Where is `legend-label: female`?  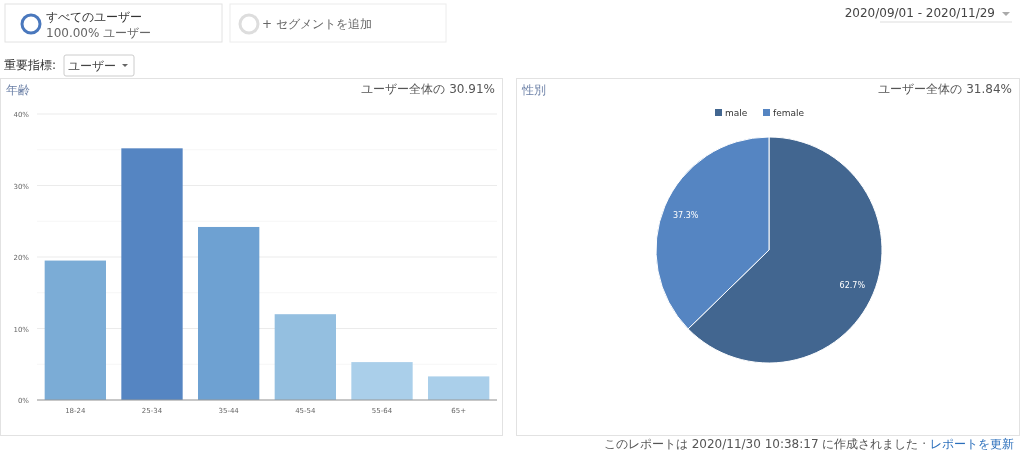 legend-label: female is located at coordinates (789, 113).